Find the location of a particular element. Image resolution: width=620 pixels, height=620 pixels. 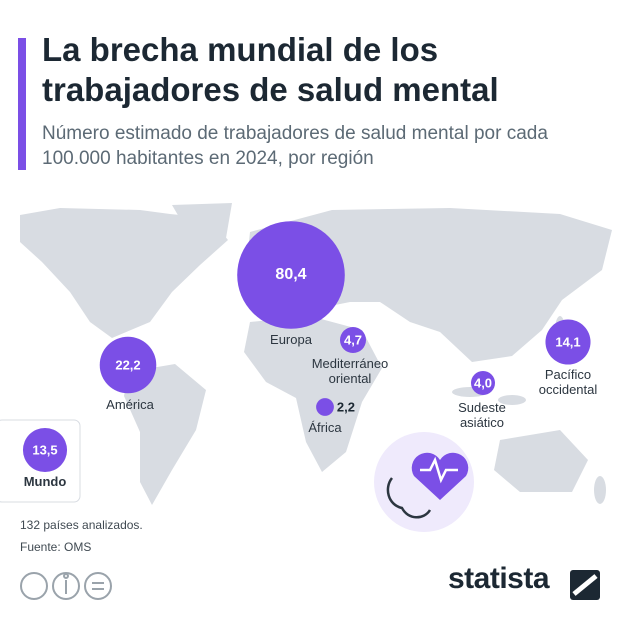

value-label: 4,0 is located at coordinates (483, 383).